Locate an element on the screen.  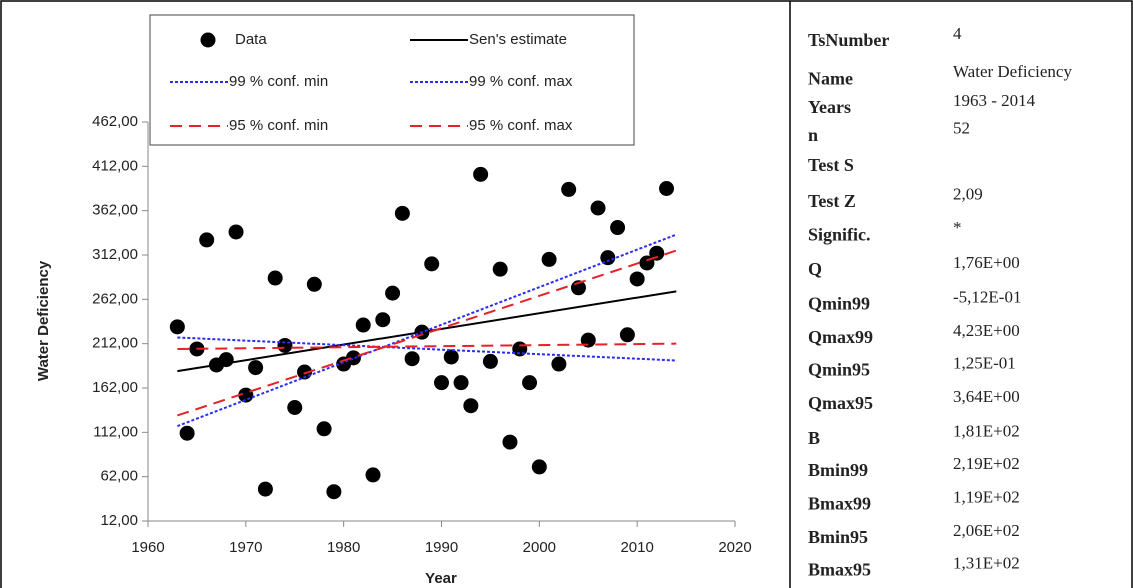
row-value: 4 is located at coordinates (957, 33).